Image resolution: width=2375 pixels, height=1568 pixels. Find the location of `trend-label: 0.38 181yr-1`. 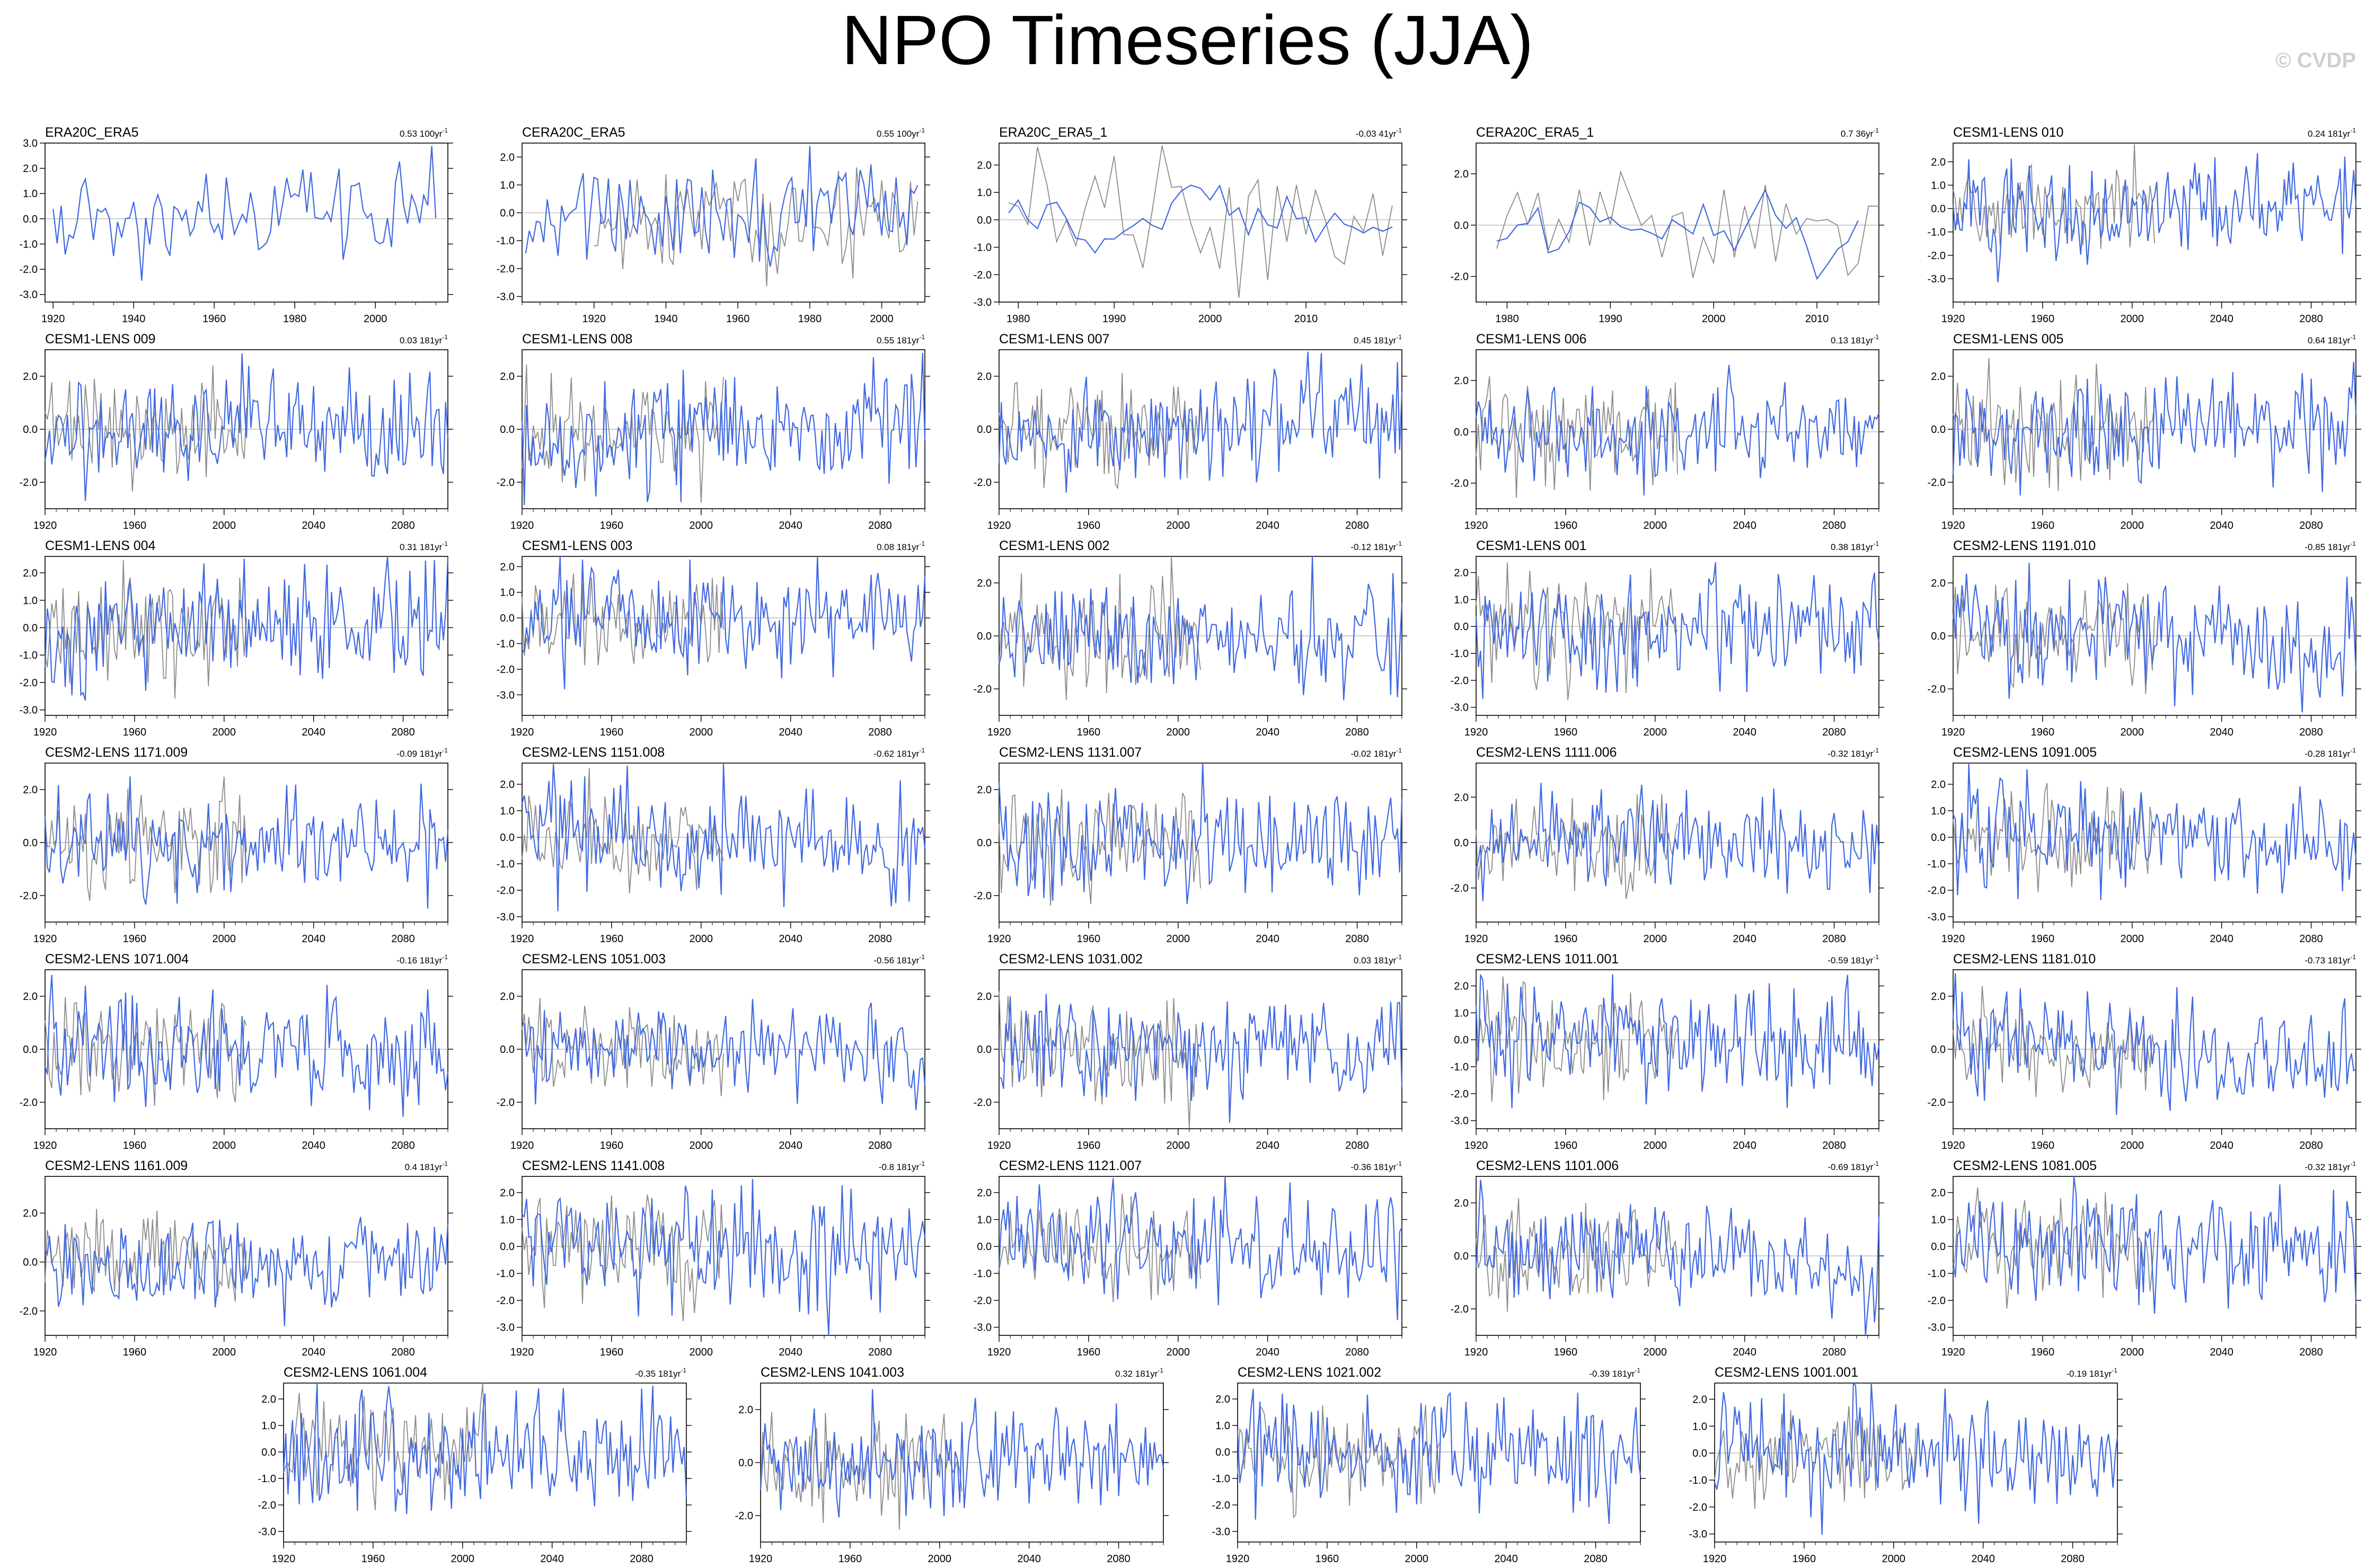

trend-label: 0.38 181yr-1 is located at coordinates (1855, 546).